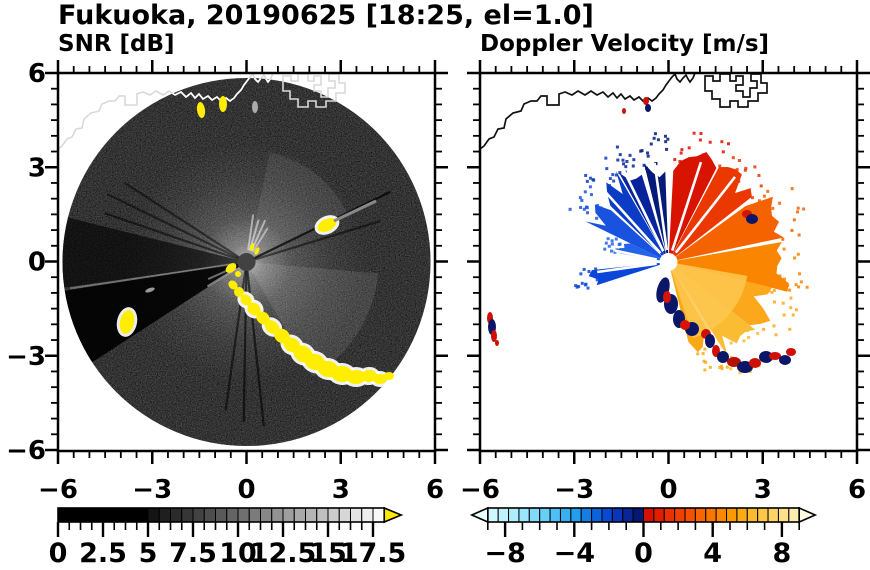 Image resolution: width=870 pixels, height=570 pixels. I want to click on y-tick-label: 3, so click(37, 168).